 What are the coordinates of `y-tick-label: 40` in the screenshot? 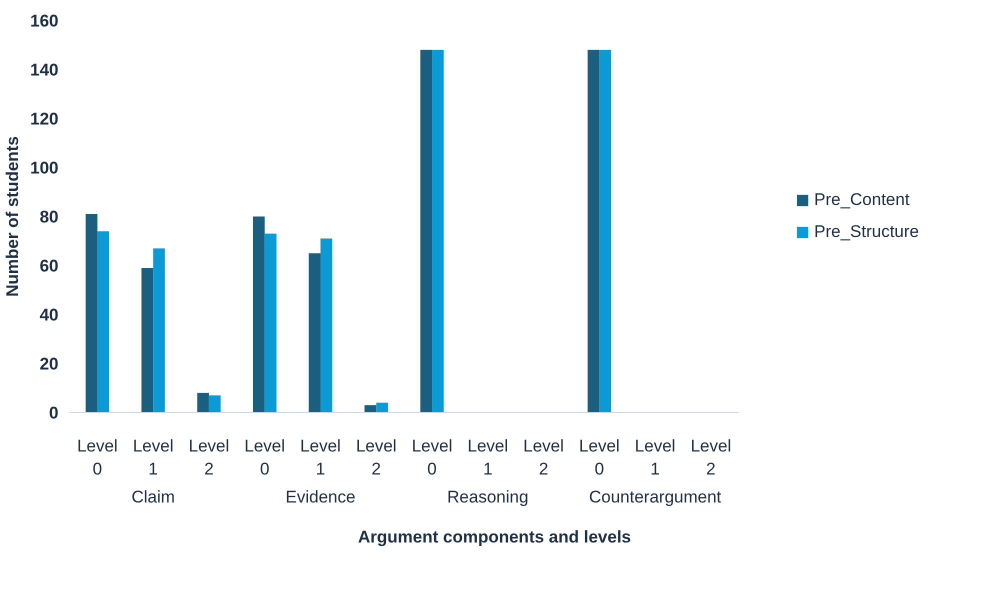 It's located at (49, 315).